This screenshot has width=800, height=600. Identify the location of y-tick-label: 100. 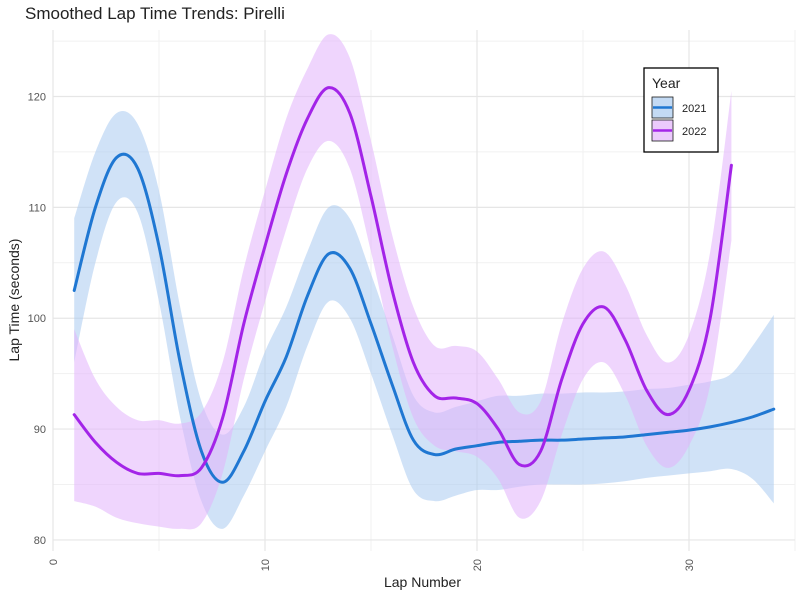
(37, 319).